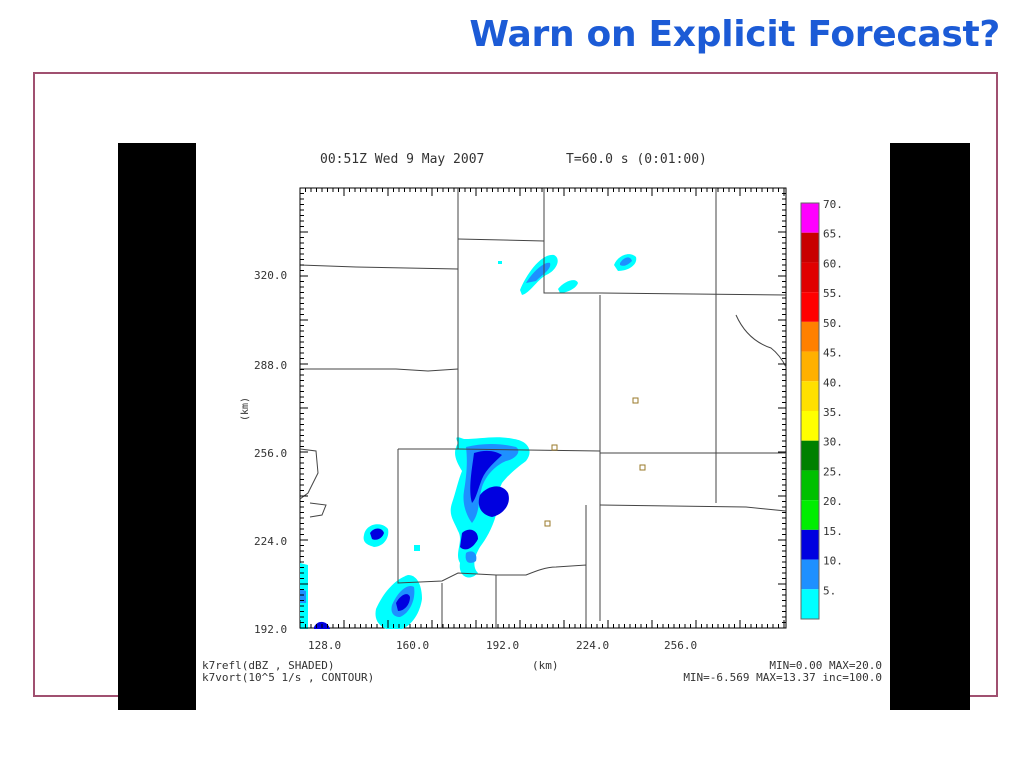  Describe the element at coordinates (825, 665) in the screenshot. I see `field1-stats: MIN=0.00 MAX=20.0` at that location.